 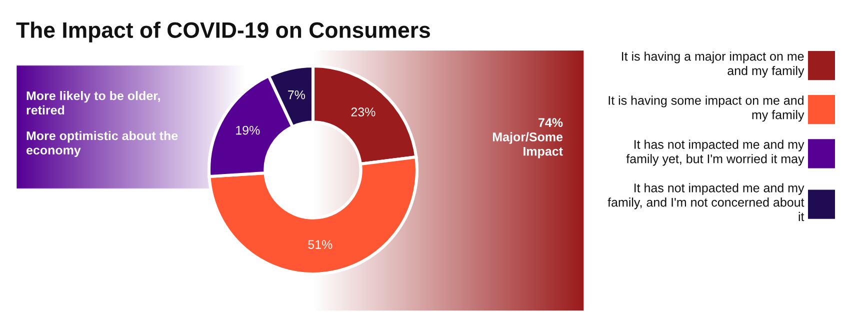 What do you see at coordinates (715, 153) in the screenshot?
I see `legend-label: It has not impacted me and my family yet, but I'm worried it may` at bounding box center [715, 153].